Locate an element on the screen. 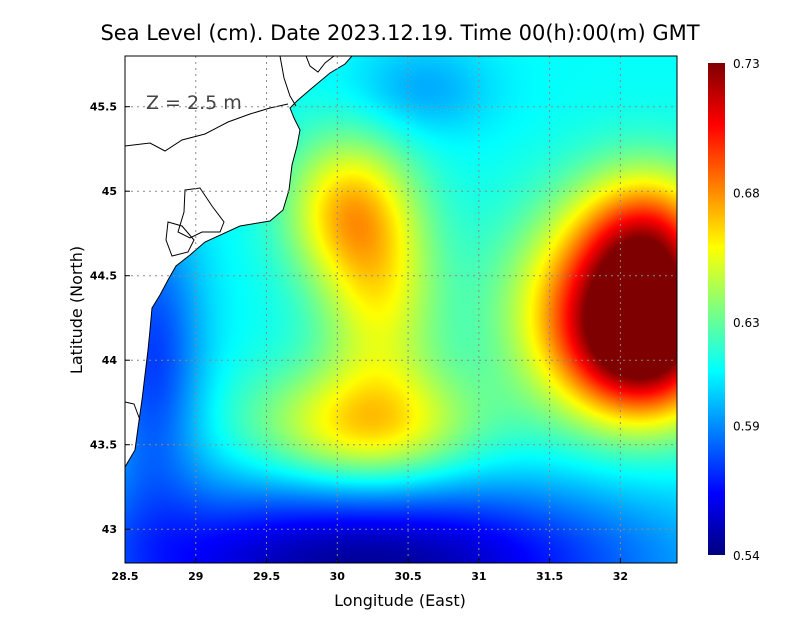 The image size is (800, 618). colorbar-tick-label: 0.68 is located at coordinates (746, 193).